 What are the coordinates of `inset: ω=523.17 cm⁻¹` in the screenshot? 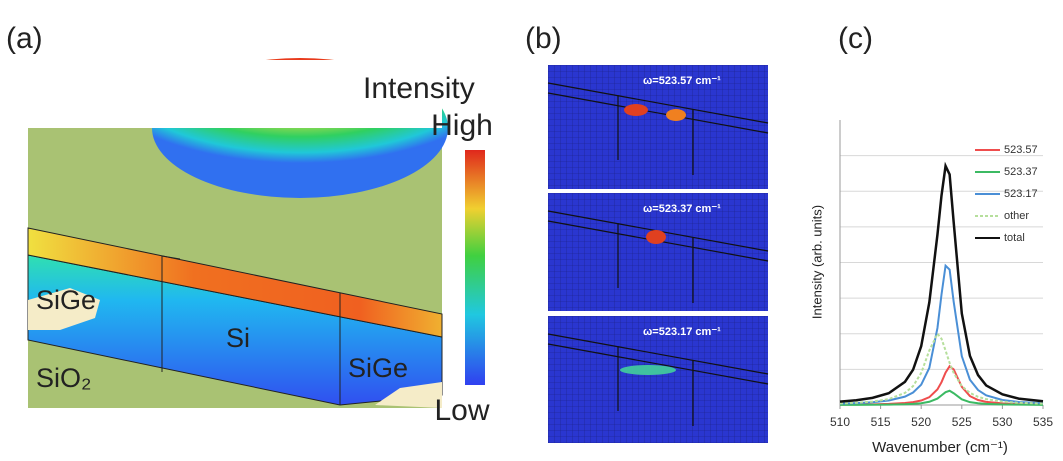 It's located at (658, 379).